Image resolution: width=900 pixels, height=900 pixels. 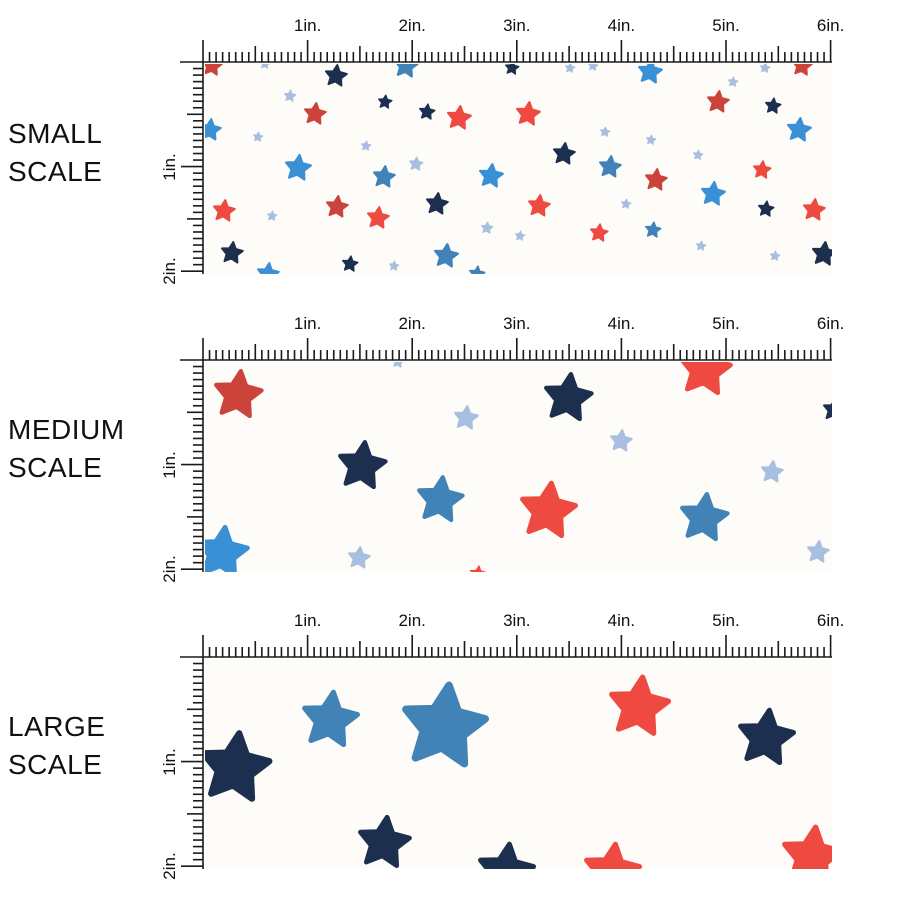 I want to click on scale-label-line1: LARGE, so click(x=57, y=726).